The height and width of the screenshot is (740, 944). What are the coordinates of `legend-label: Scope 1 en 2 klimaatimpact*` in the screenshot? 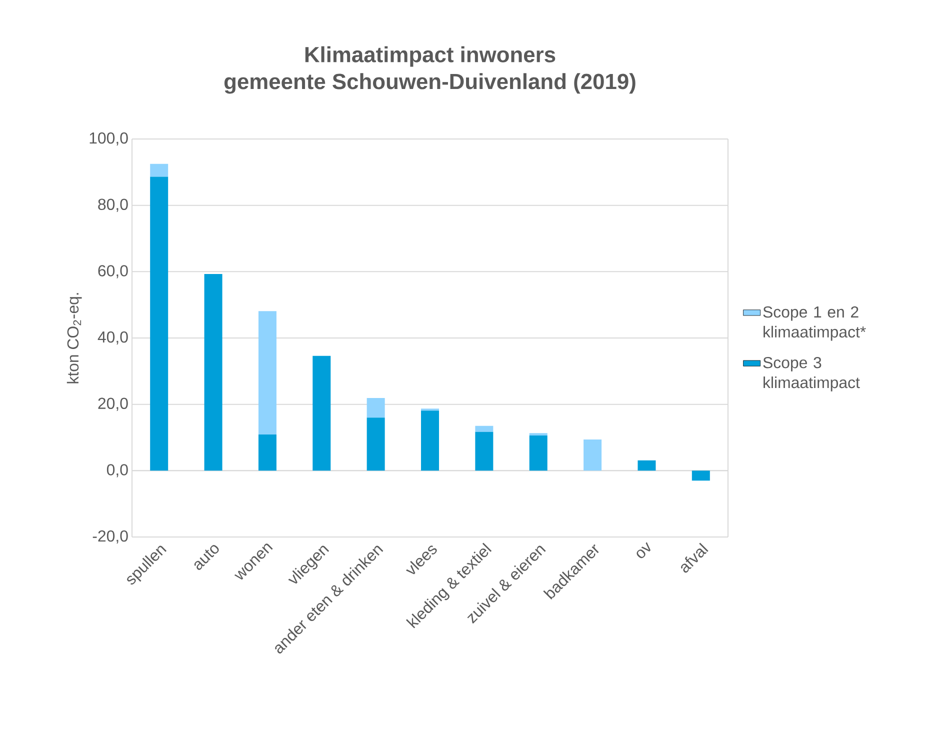 It's located at (814, 323).